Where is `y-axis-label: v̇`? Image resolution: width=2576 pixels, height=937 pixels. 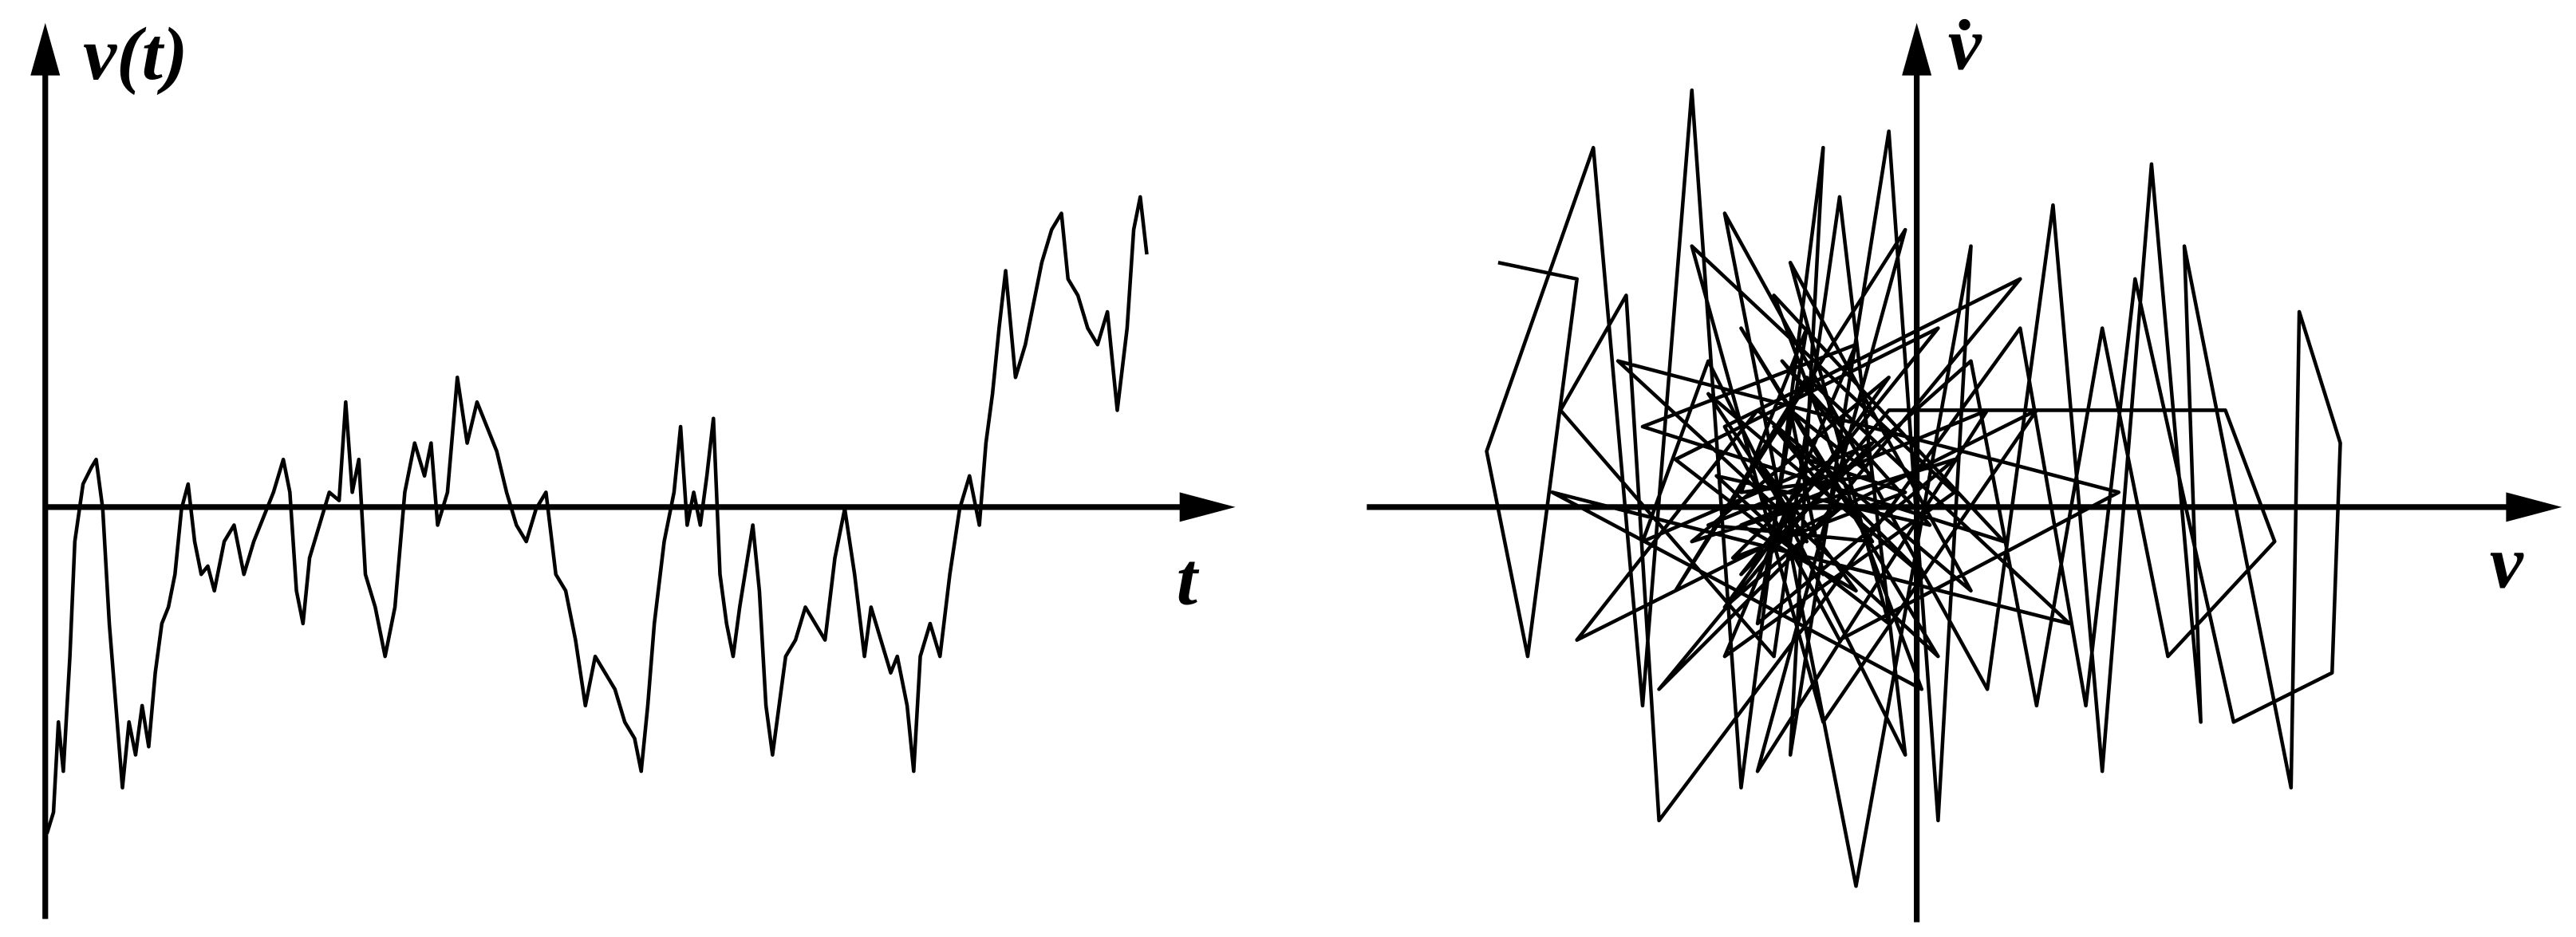
y-axis-label: v̇ is located at coordinates (1965, 43).